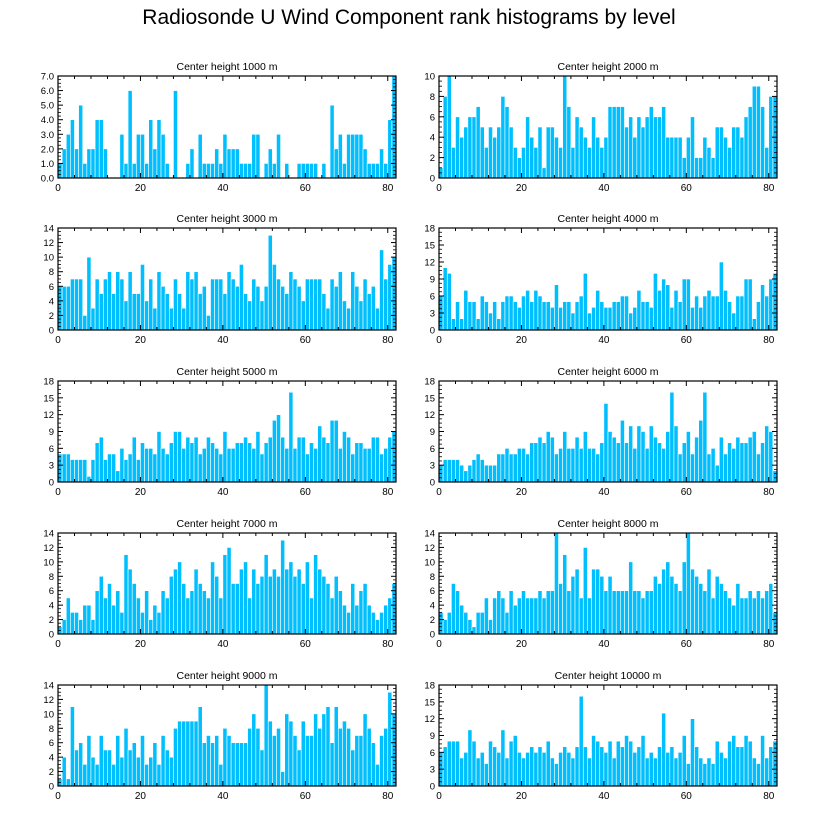 This screenshot has width=818, height=824. What do you see at coordinates (601, 736) in the screenshot?
I see `histogram-panel: Center height 10000 m 0 20 40 60 80 0 3 6 9 12 15 18` at bounding box center [601, 736].